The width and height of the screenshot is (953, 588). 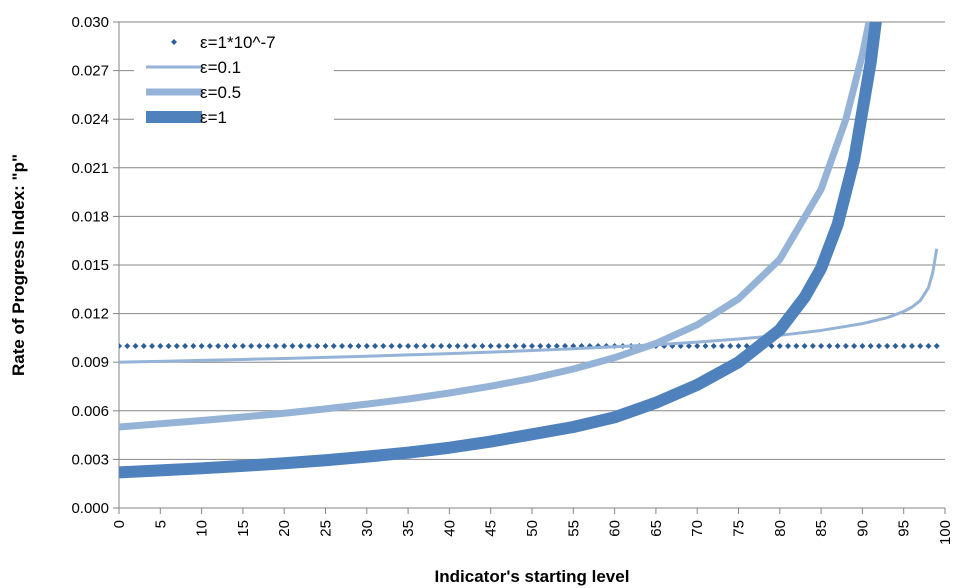 I want to click on x-tick-label: 75, so click(x=739, y=528).